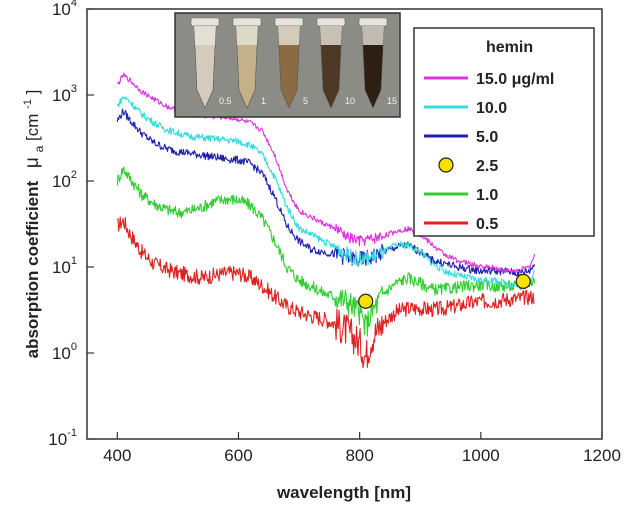 The image size is (629, 506). Describe the element at coordinates (350, 101) in the screenshot. I see `tube-label: 10` at that location.